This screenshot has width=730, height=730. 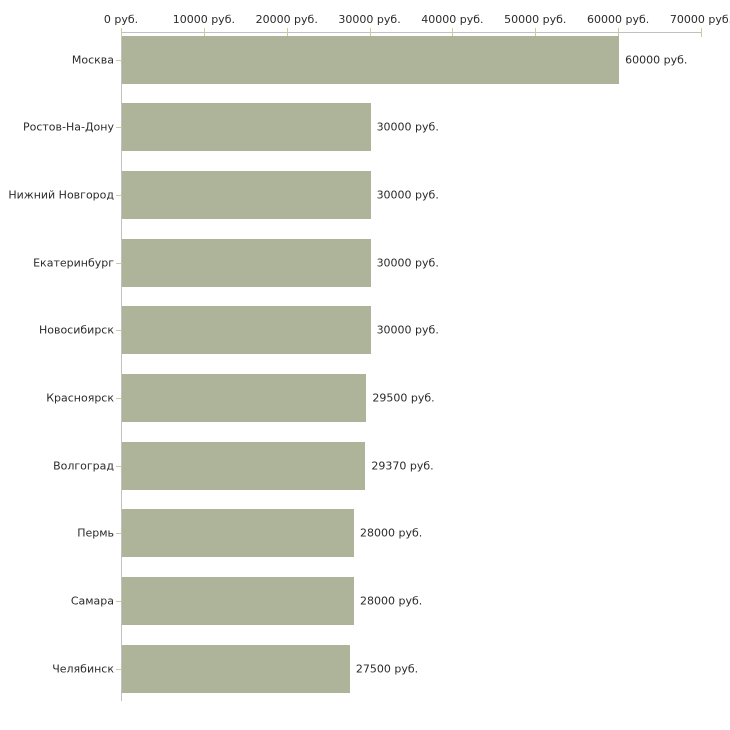 What do you see at coordinates (83, 466) in the screenshot?
I see `category-label: Волгоград` at bounding box center [83, 466].